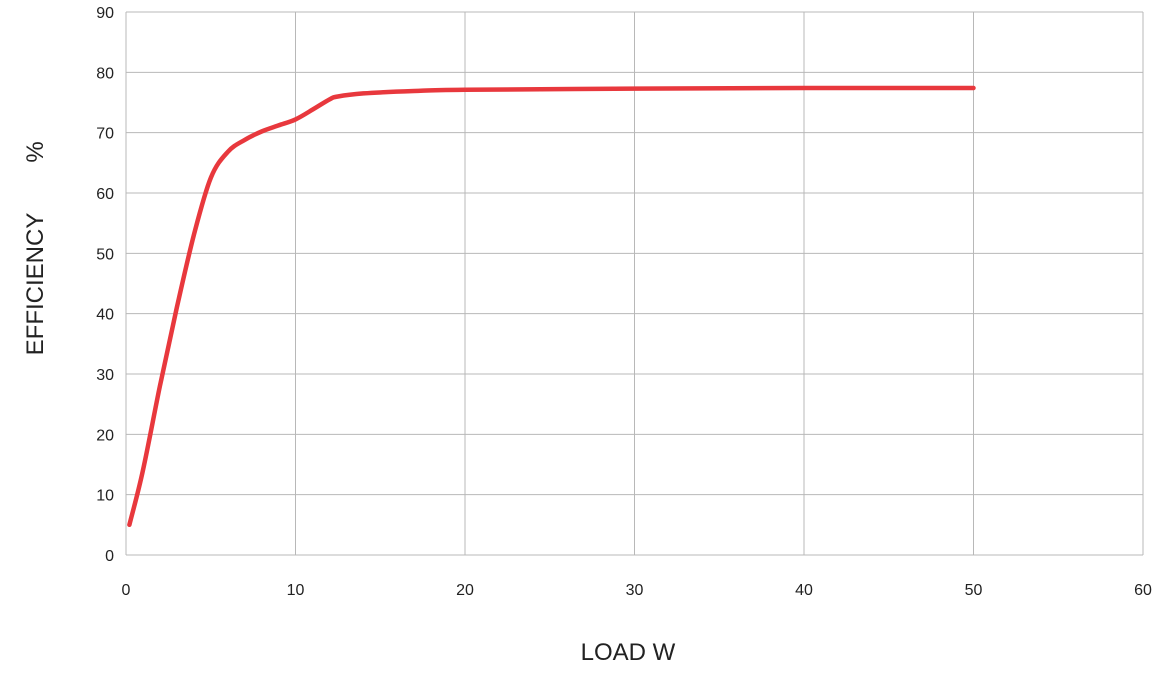 This screenshot has height=675, width=1161. What do you see at coordinates (105, 435) in the screenshot?
I see `y-tick-label: 20` at bounding box center [105, 435].